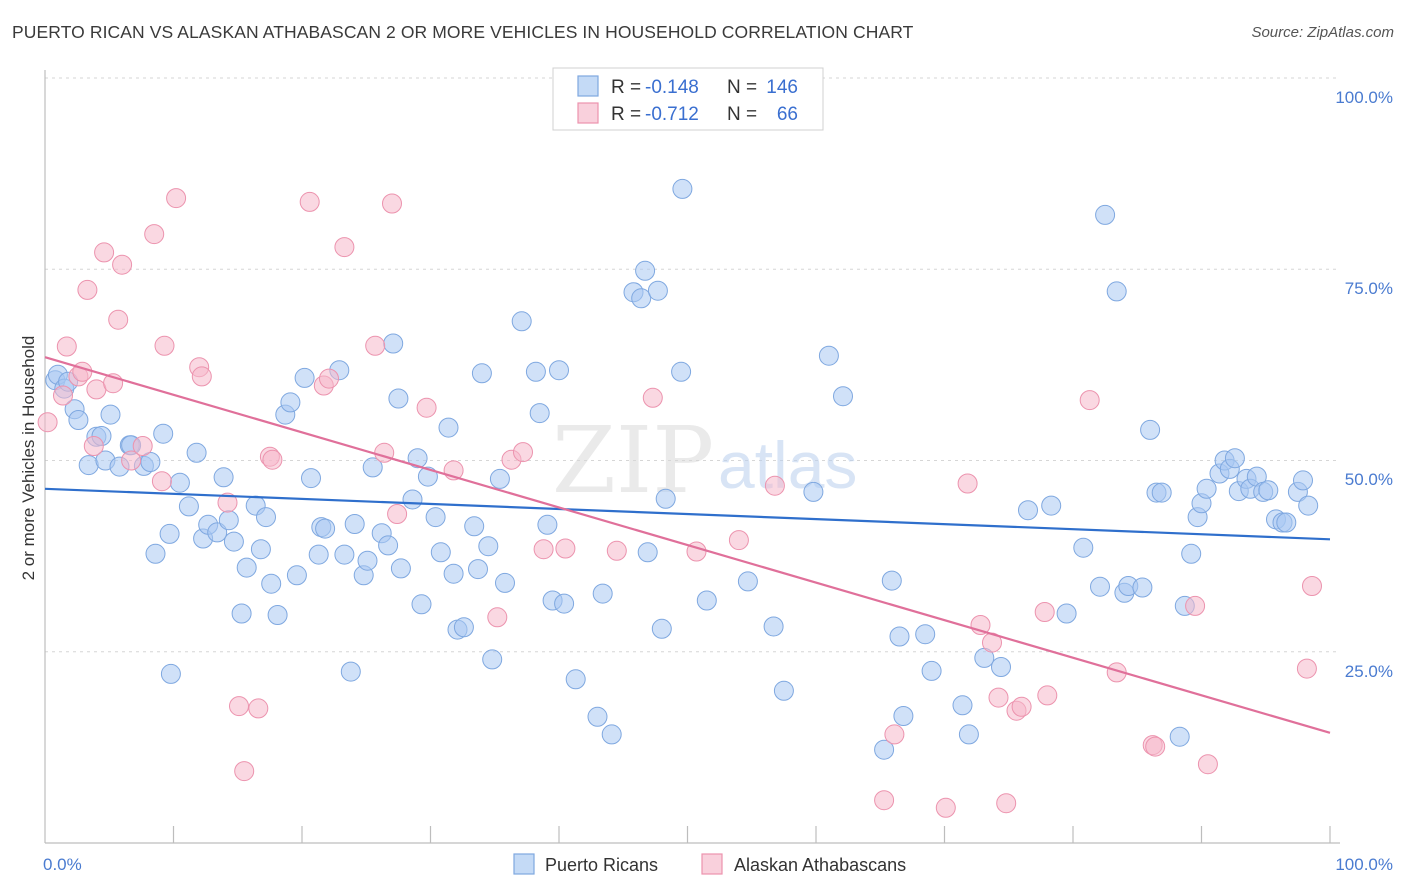 The width and height of the screenshot is (1406, 892). I want to click on x-tick-label-0: 0.0%, so click(62, 864).